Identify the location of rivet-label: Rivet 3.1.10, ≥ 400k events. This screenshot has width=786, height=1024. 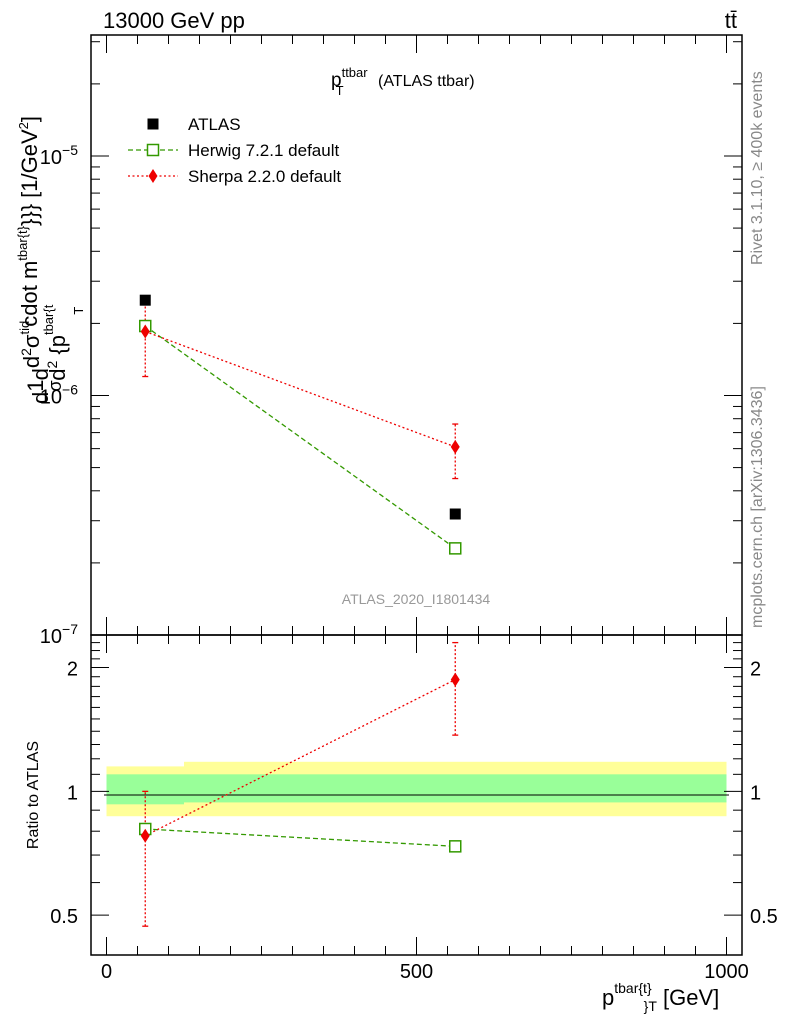
(757, 168).